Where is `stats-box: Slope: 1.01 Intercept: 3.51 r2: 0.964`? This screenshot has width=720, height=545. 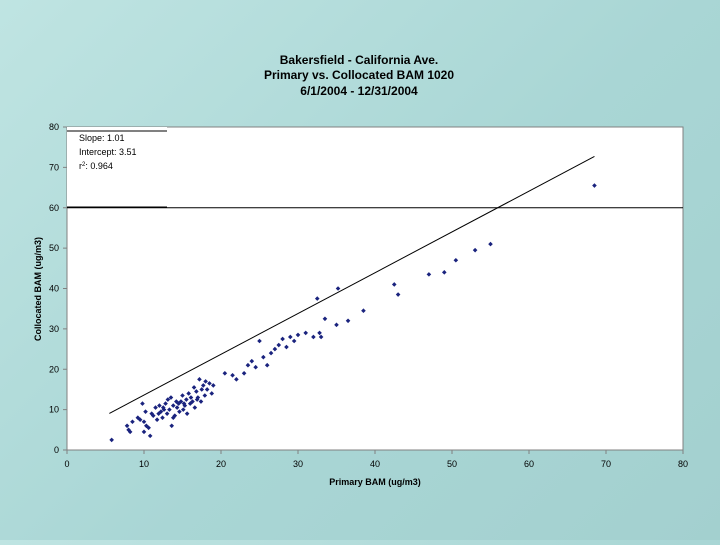
stats-box: Slope: 1.01 Intercept: 3.51 r2: 0.964 is located at coordinates (117, 167).